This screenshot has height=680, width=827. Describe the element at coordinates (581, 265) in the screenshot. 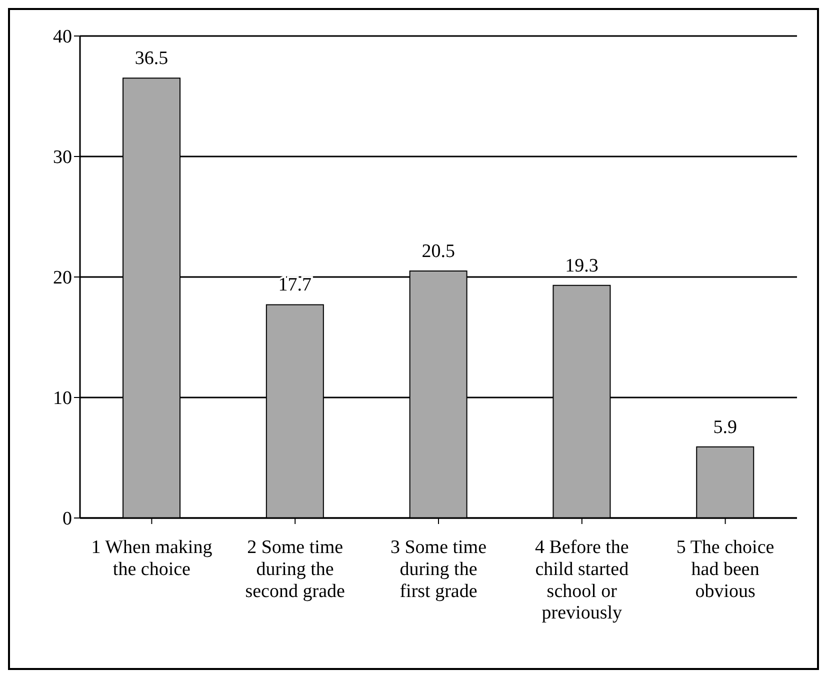

I see `data-label: 19.3` at that location.